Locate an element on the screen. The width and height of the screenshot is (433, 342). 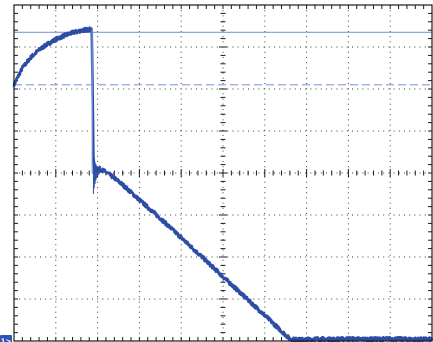
channel-1-ground-marker: 1> is located at coordinates (6, 338).